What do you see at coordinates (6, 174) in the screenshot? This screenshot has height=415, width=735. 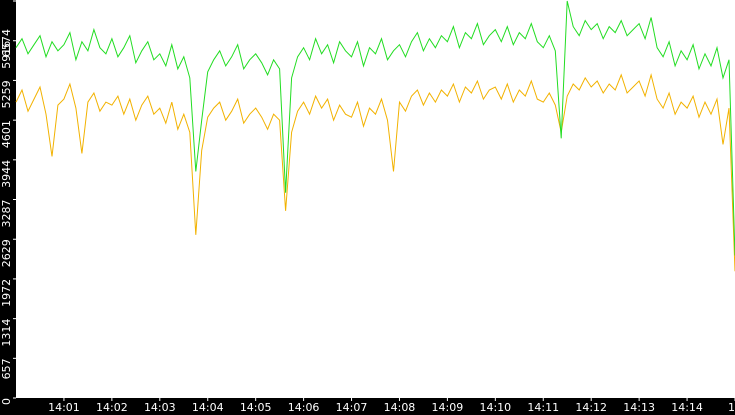 I see `y-tick-label: 3944` at bounding box center [6, 174].